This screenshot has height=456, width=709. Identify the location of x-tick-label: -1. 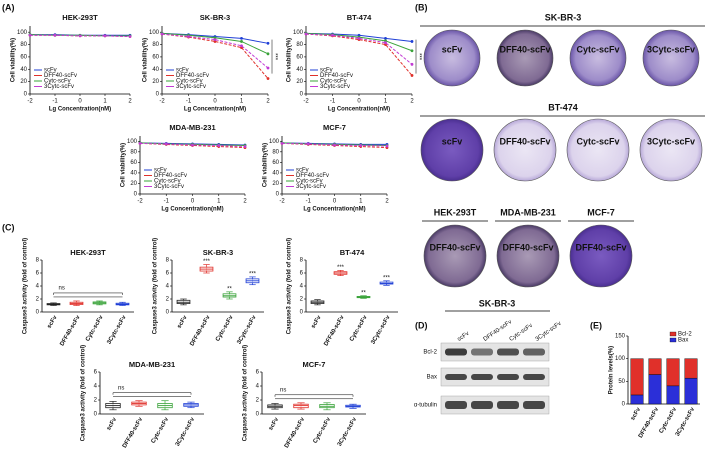
(309, 202).